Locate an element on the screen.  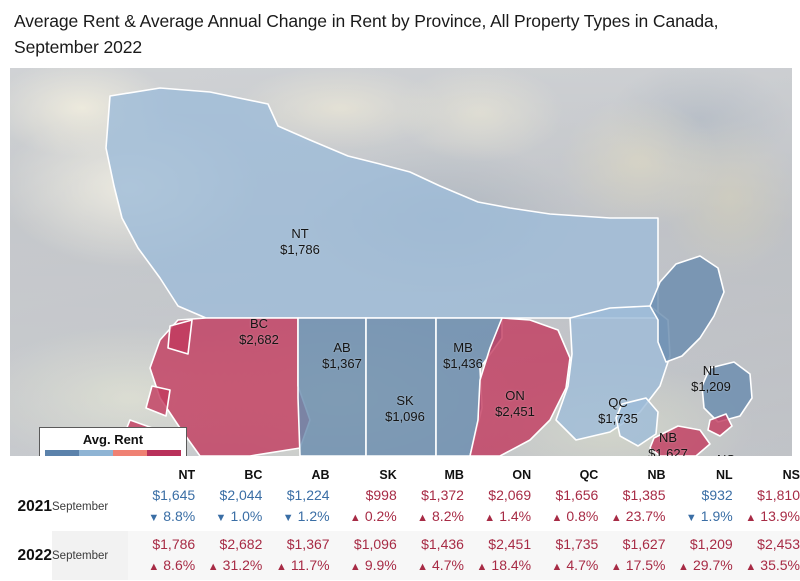
cell-BC-2021: $2,044 ▼ 1.0% is located at coordinates (229, 506).